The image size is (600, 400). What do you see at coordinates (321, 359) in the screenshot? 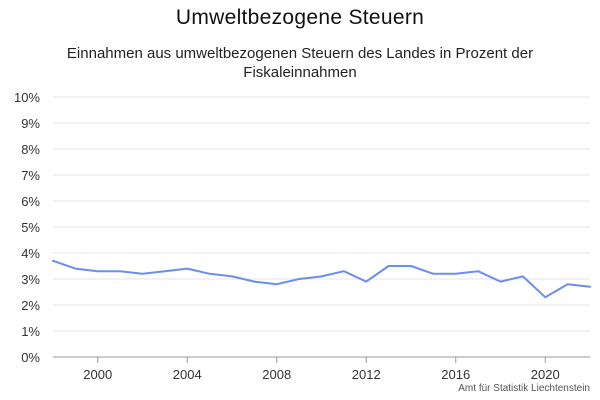
I see `axes` at bounding box center [321, 359].